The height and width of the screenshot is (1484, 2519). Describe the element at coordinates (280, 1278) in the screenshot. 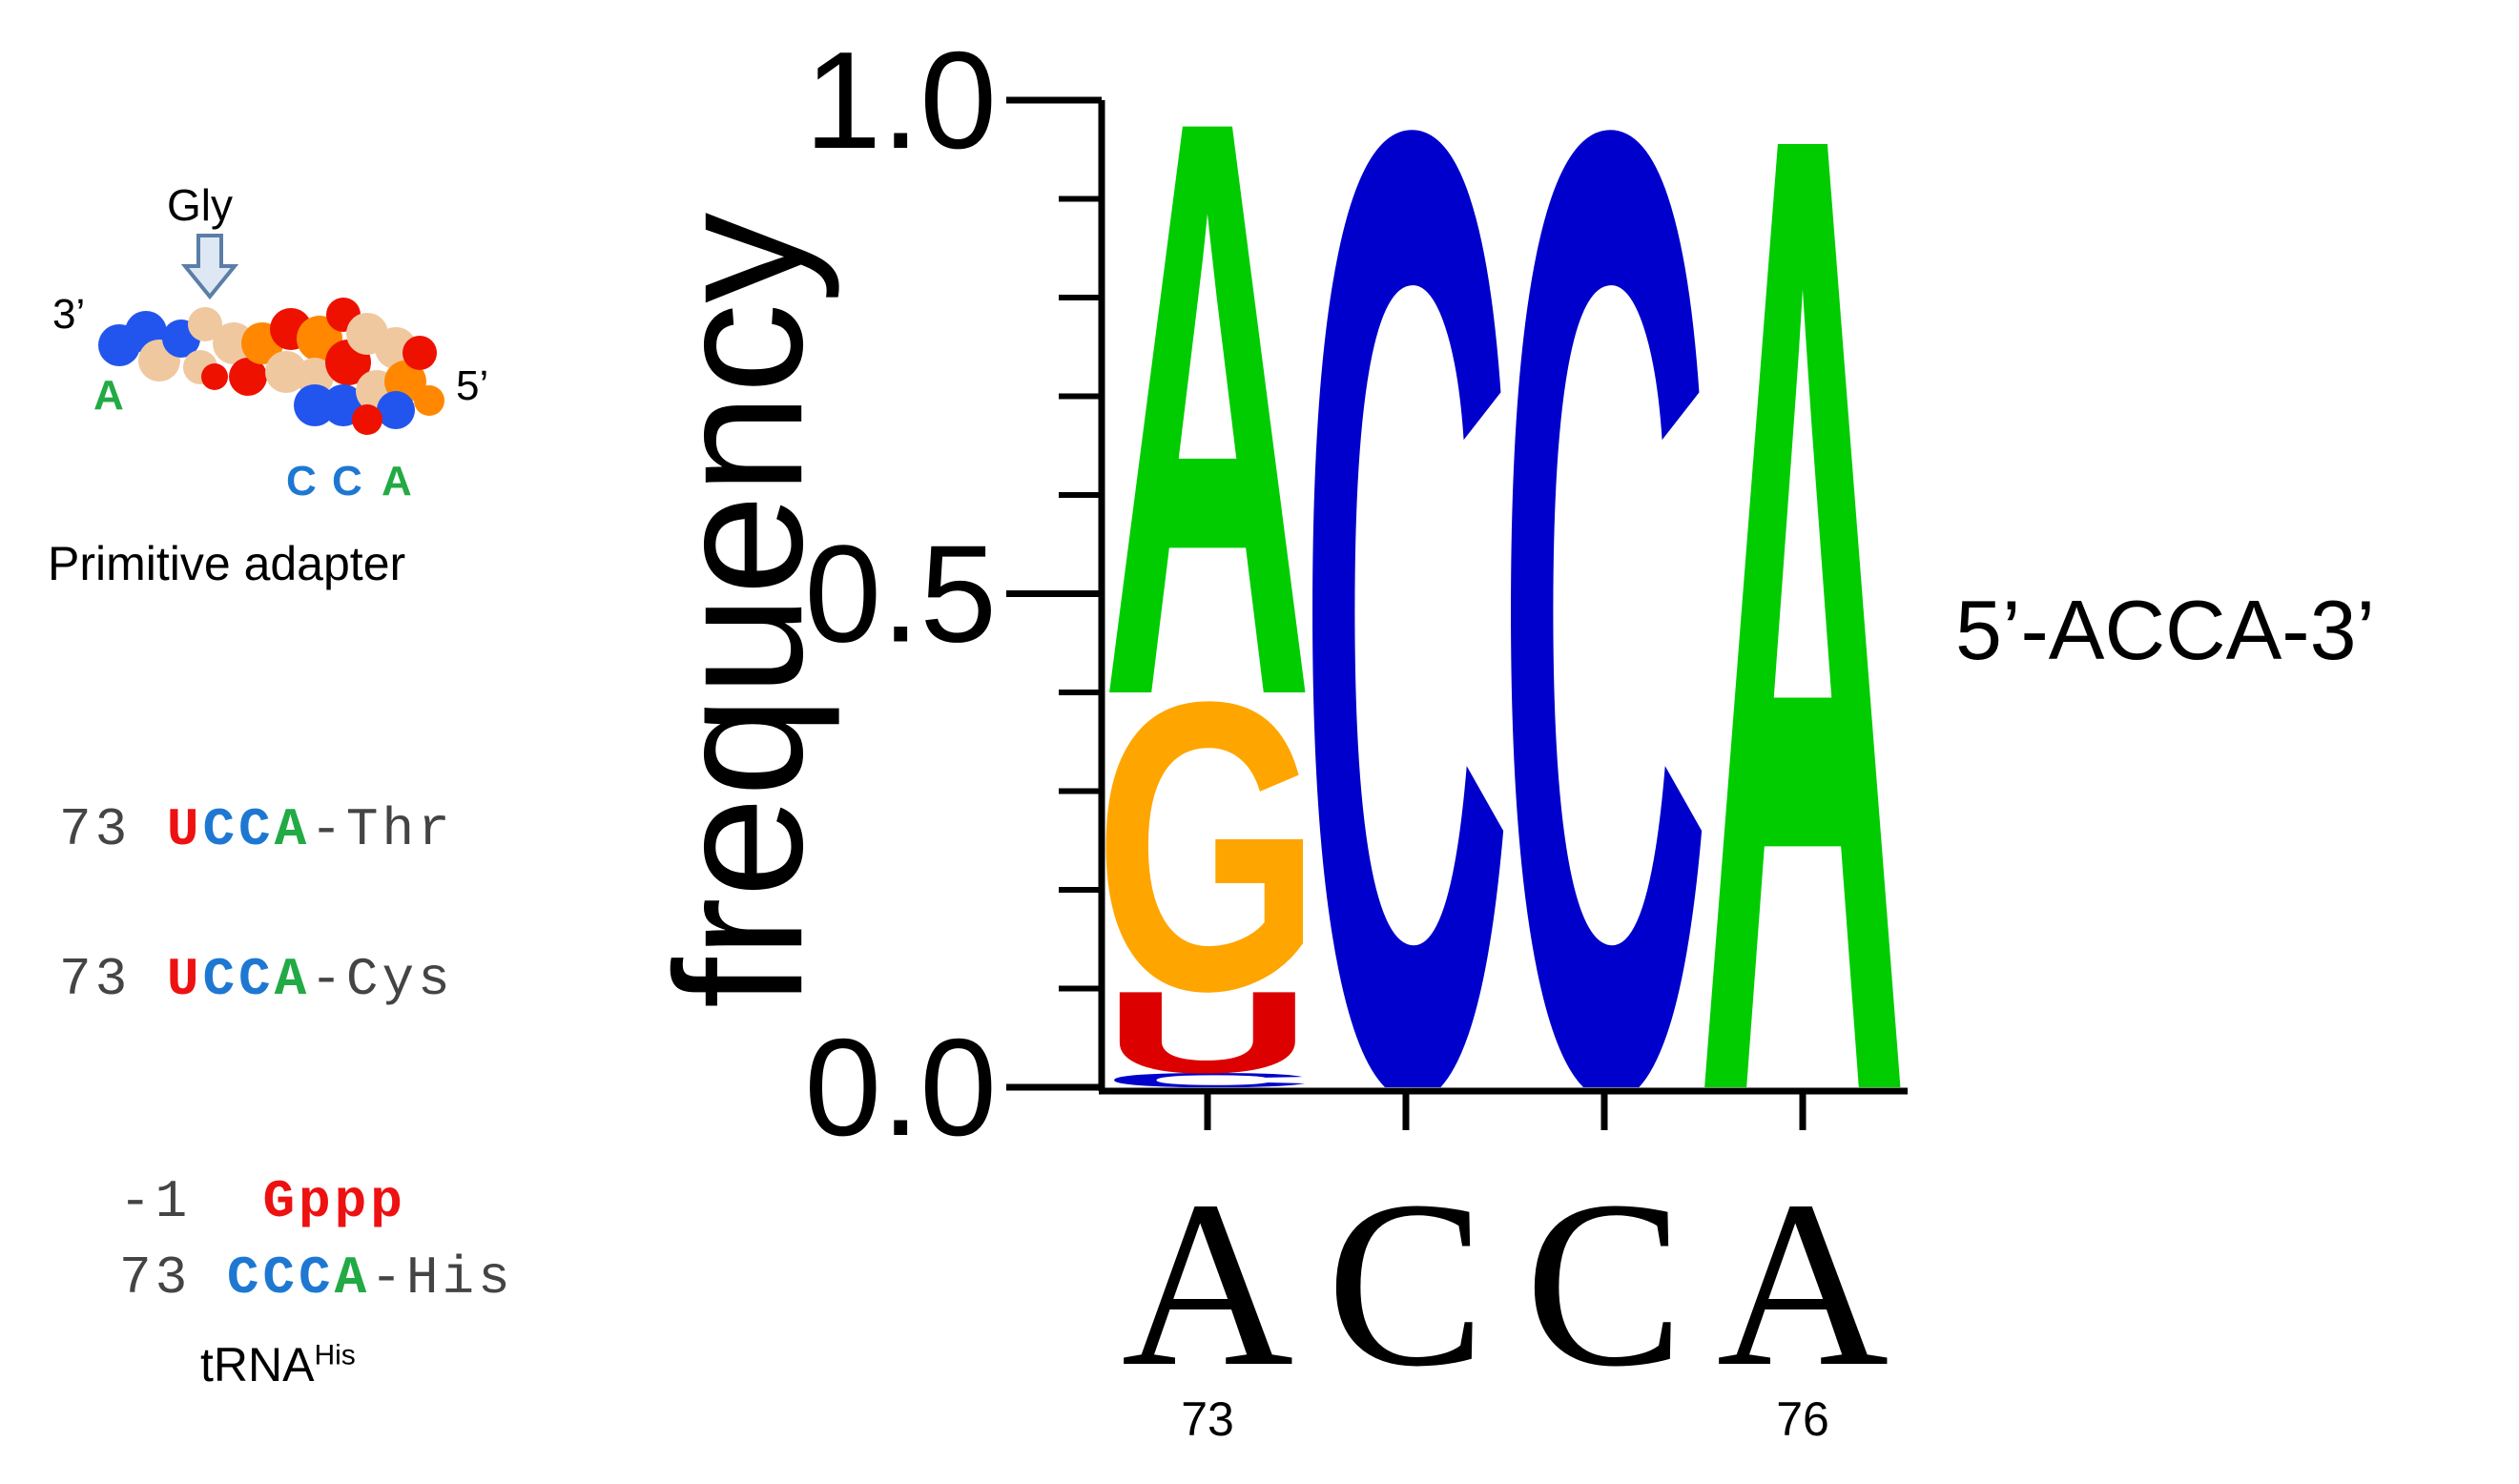

I see `his-ccc: CCC` at that location.